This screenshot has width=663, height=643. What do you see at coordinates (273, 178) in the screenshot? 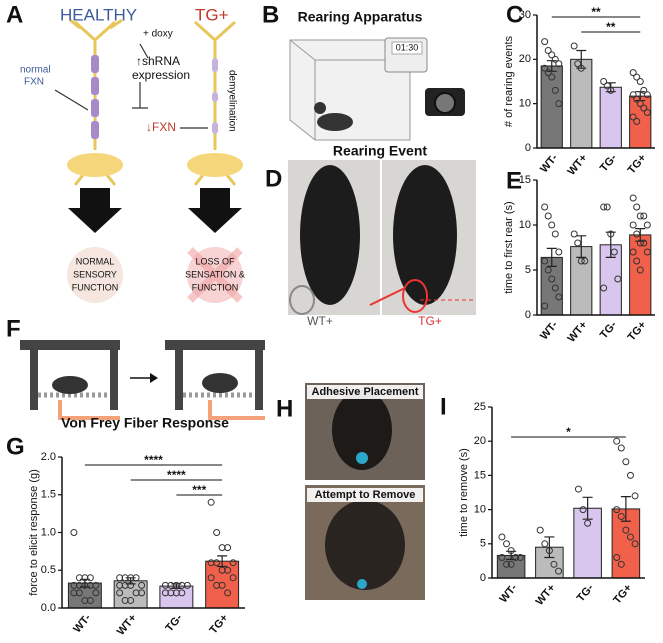
I see `panel-letter: D` at bounding box center [273, 178].